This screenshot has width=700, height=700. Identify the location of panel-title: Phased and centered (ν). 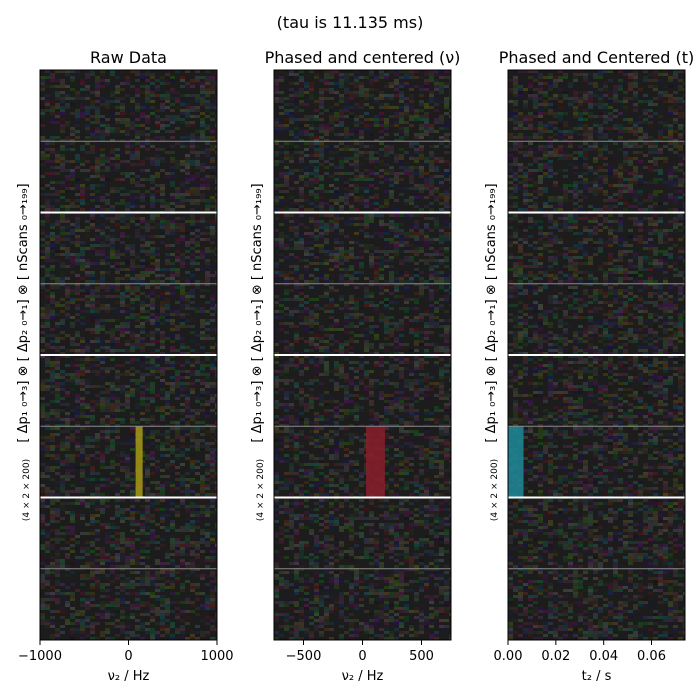
(363, 57).